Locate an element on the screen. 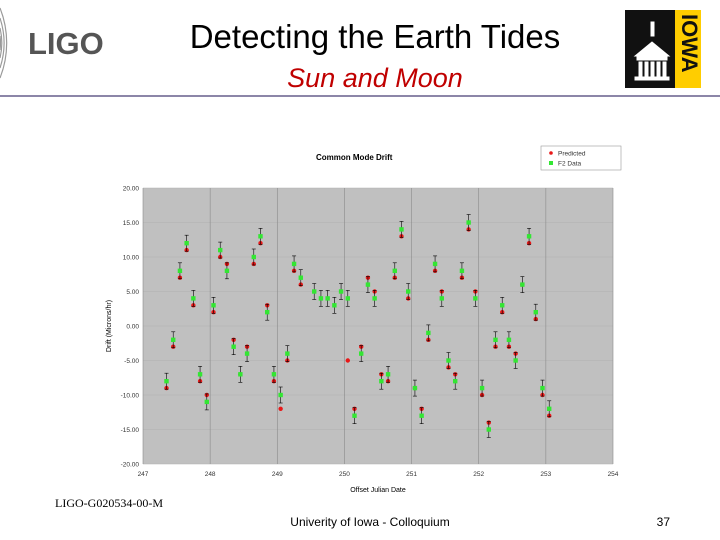  header-rule is located at coordinates (360, 96).